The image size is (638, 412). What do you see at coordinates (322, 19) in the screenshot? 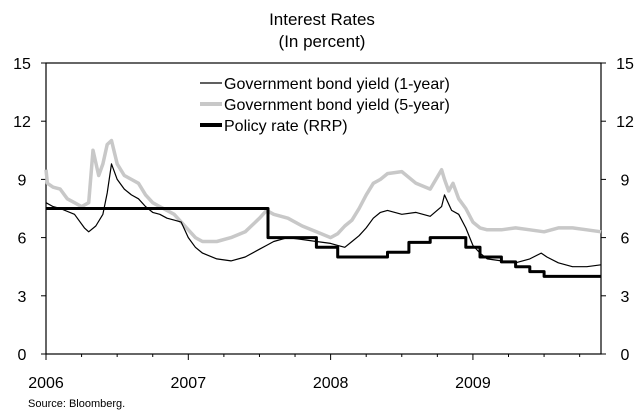
I see `chart-title: Interest Rates` at bounding box center [322, 19].